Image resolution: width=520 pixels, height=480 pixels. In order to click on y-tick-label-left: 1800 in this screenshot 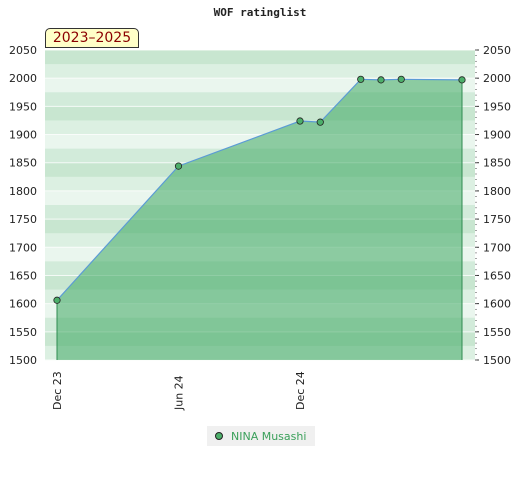, I will do `click(23, 191)`.